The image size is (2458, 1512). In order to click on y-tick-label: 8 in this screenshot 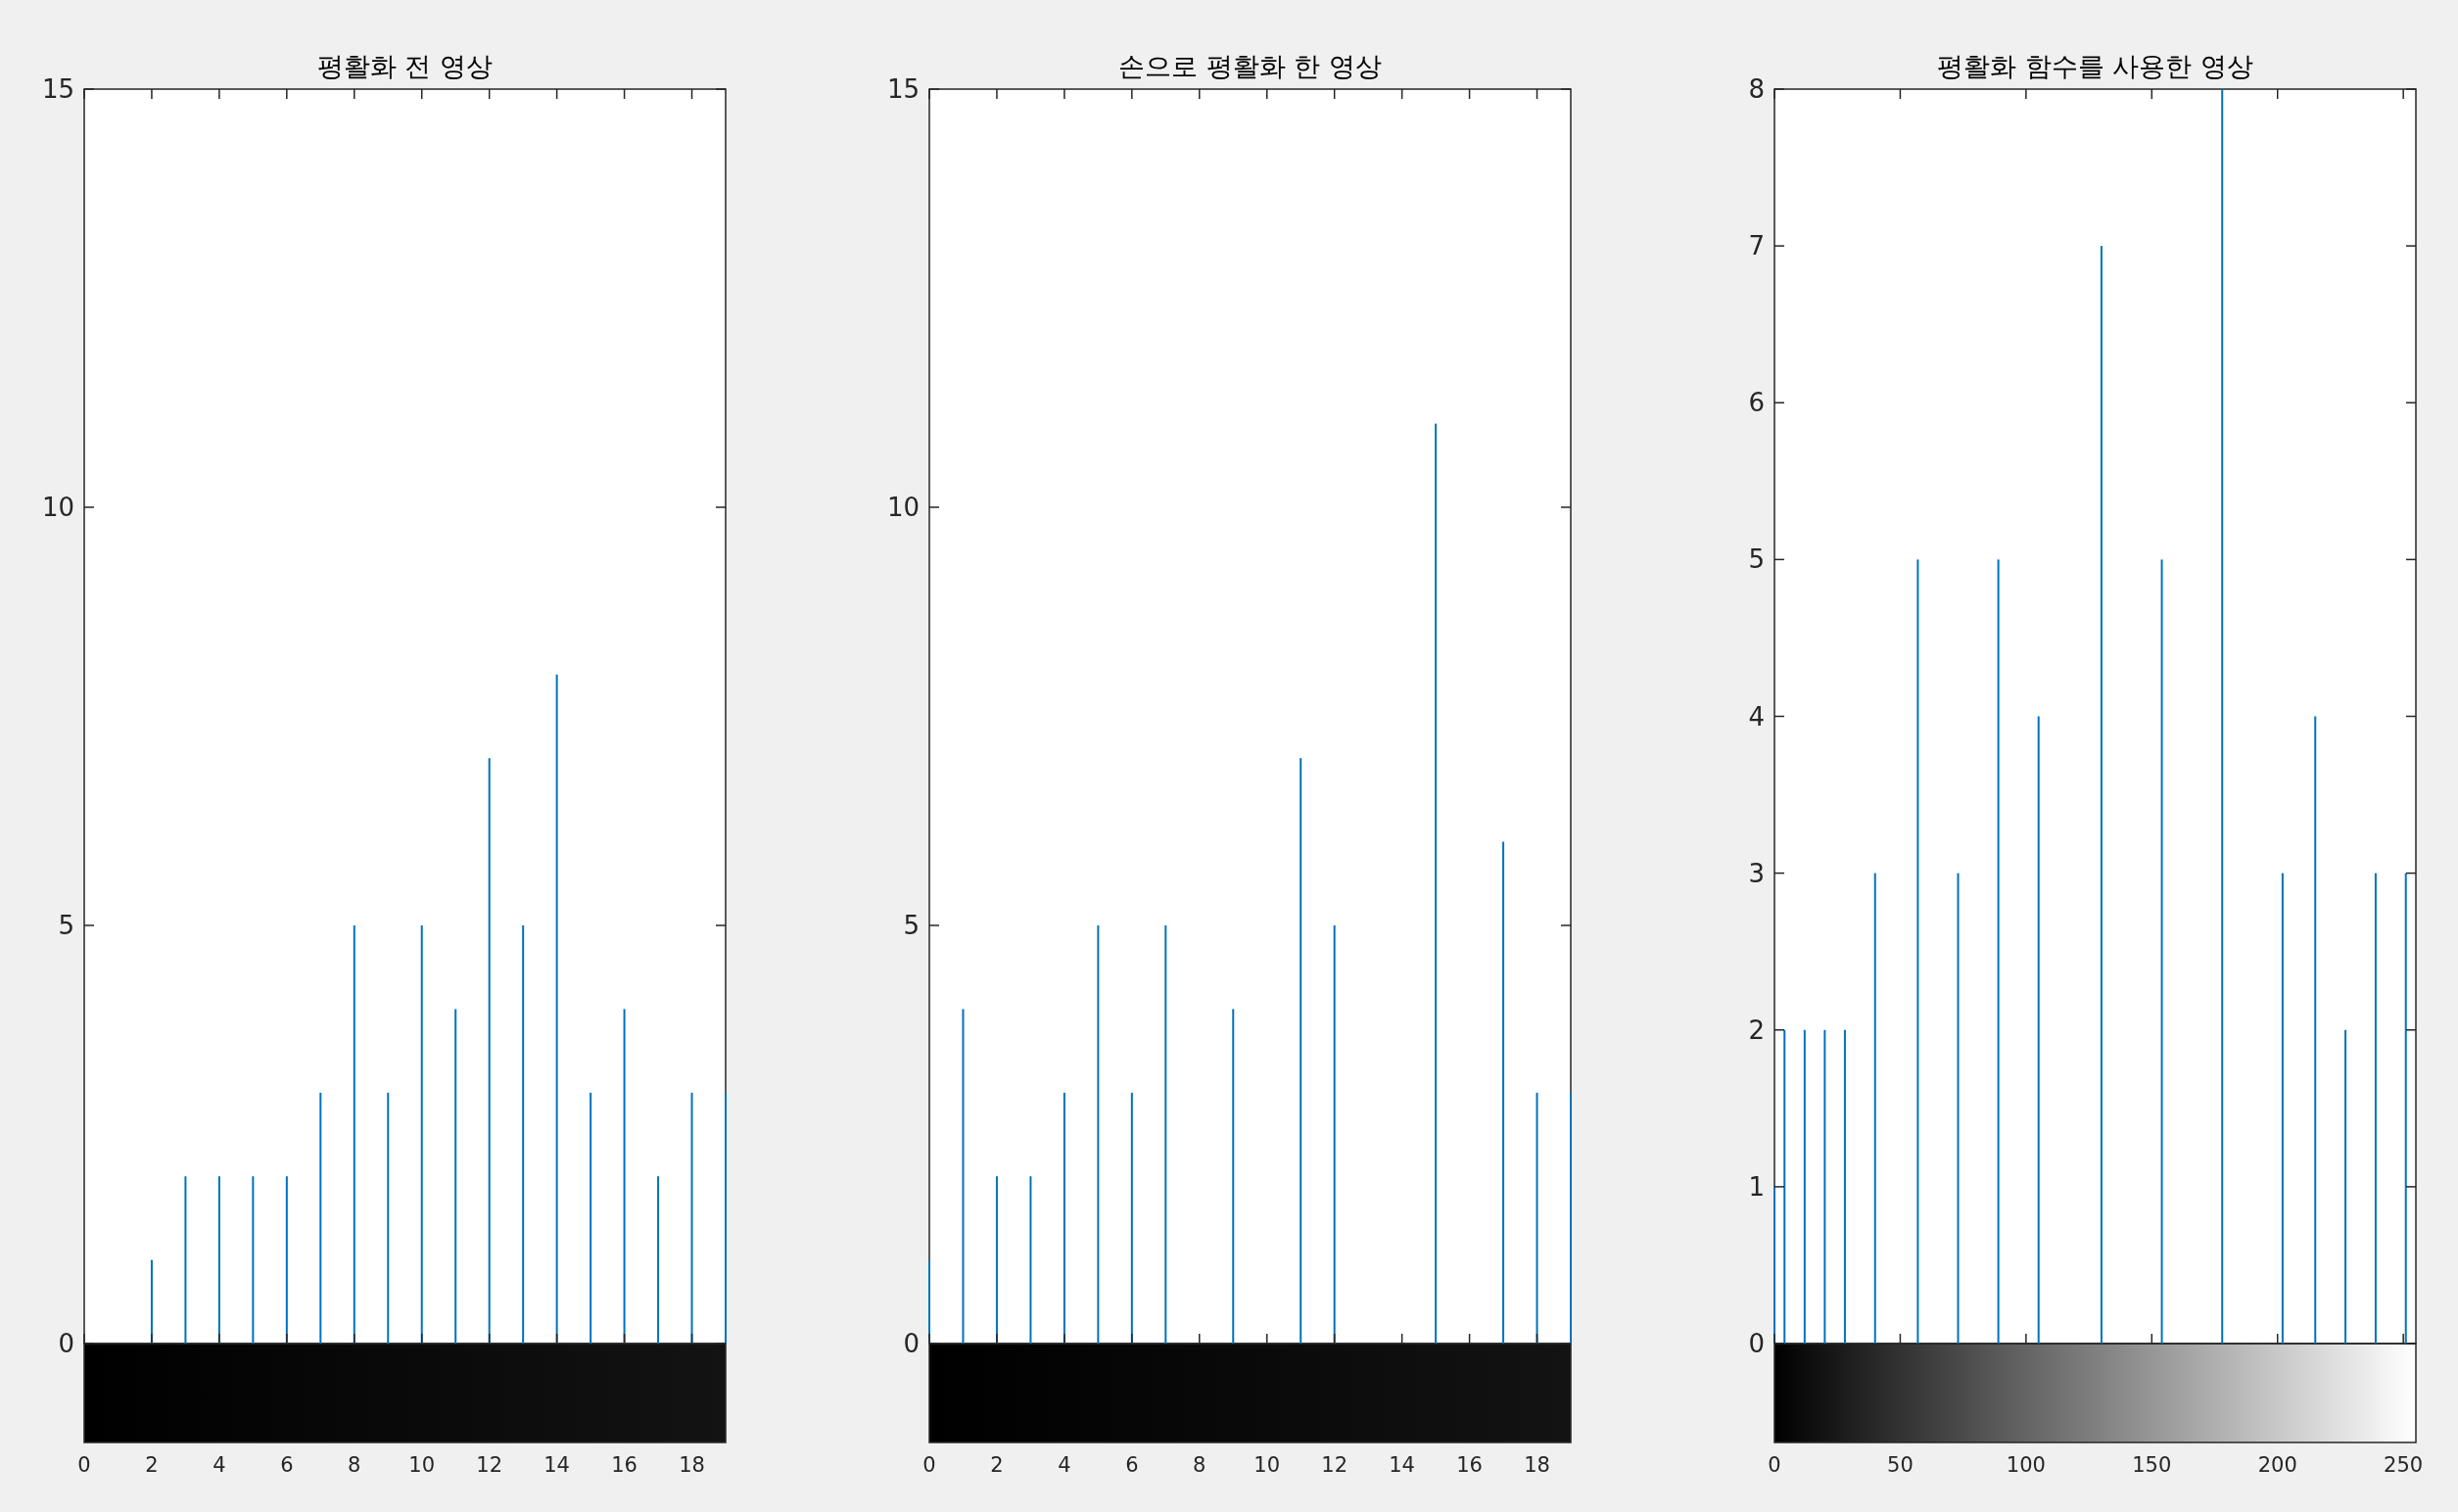, I will do `click(1756, 89)`.